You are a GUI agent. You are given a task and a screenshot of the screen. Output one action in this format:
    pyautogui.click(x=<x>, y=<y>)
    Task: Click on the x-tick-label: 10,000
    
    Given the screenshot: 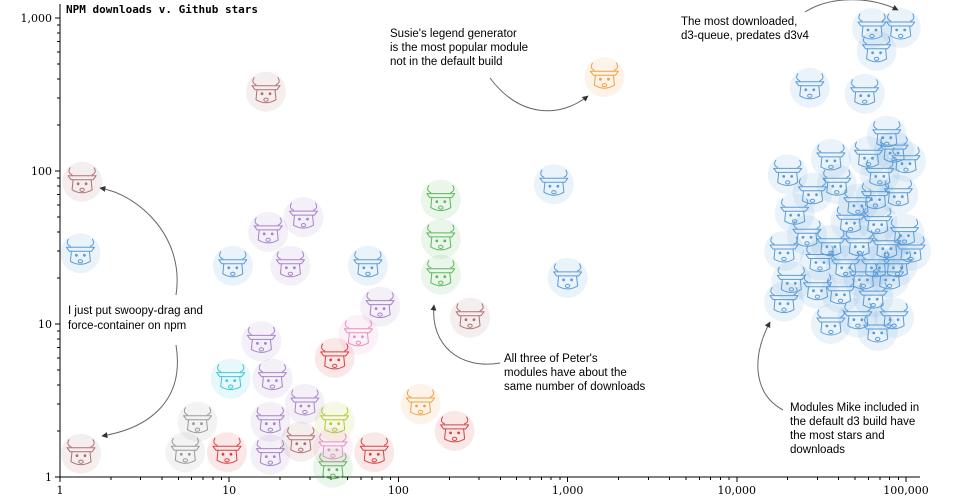 What is the action you would take?
    pyautogui.click(x=737, y=490)
    